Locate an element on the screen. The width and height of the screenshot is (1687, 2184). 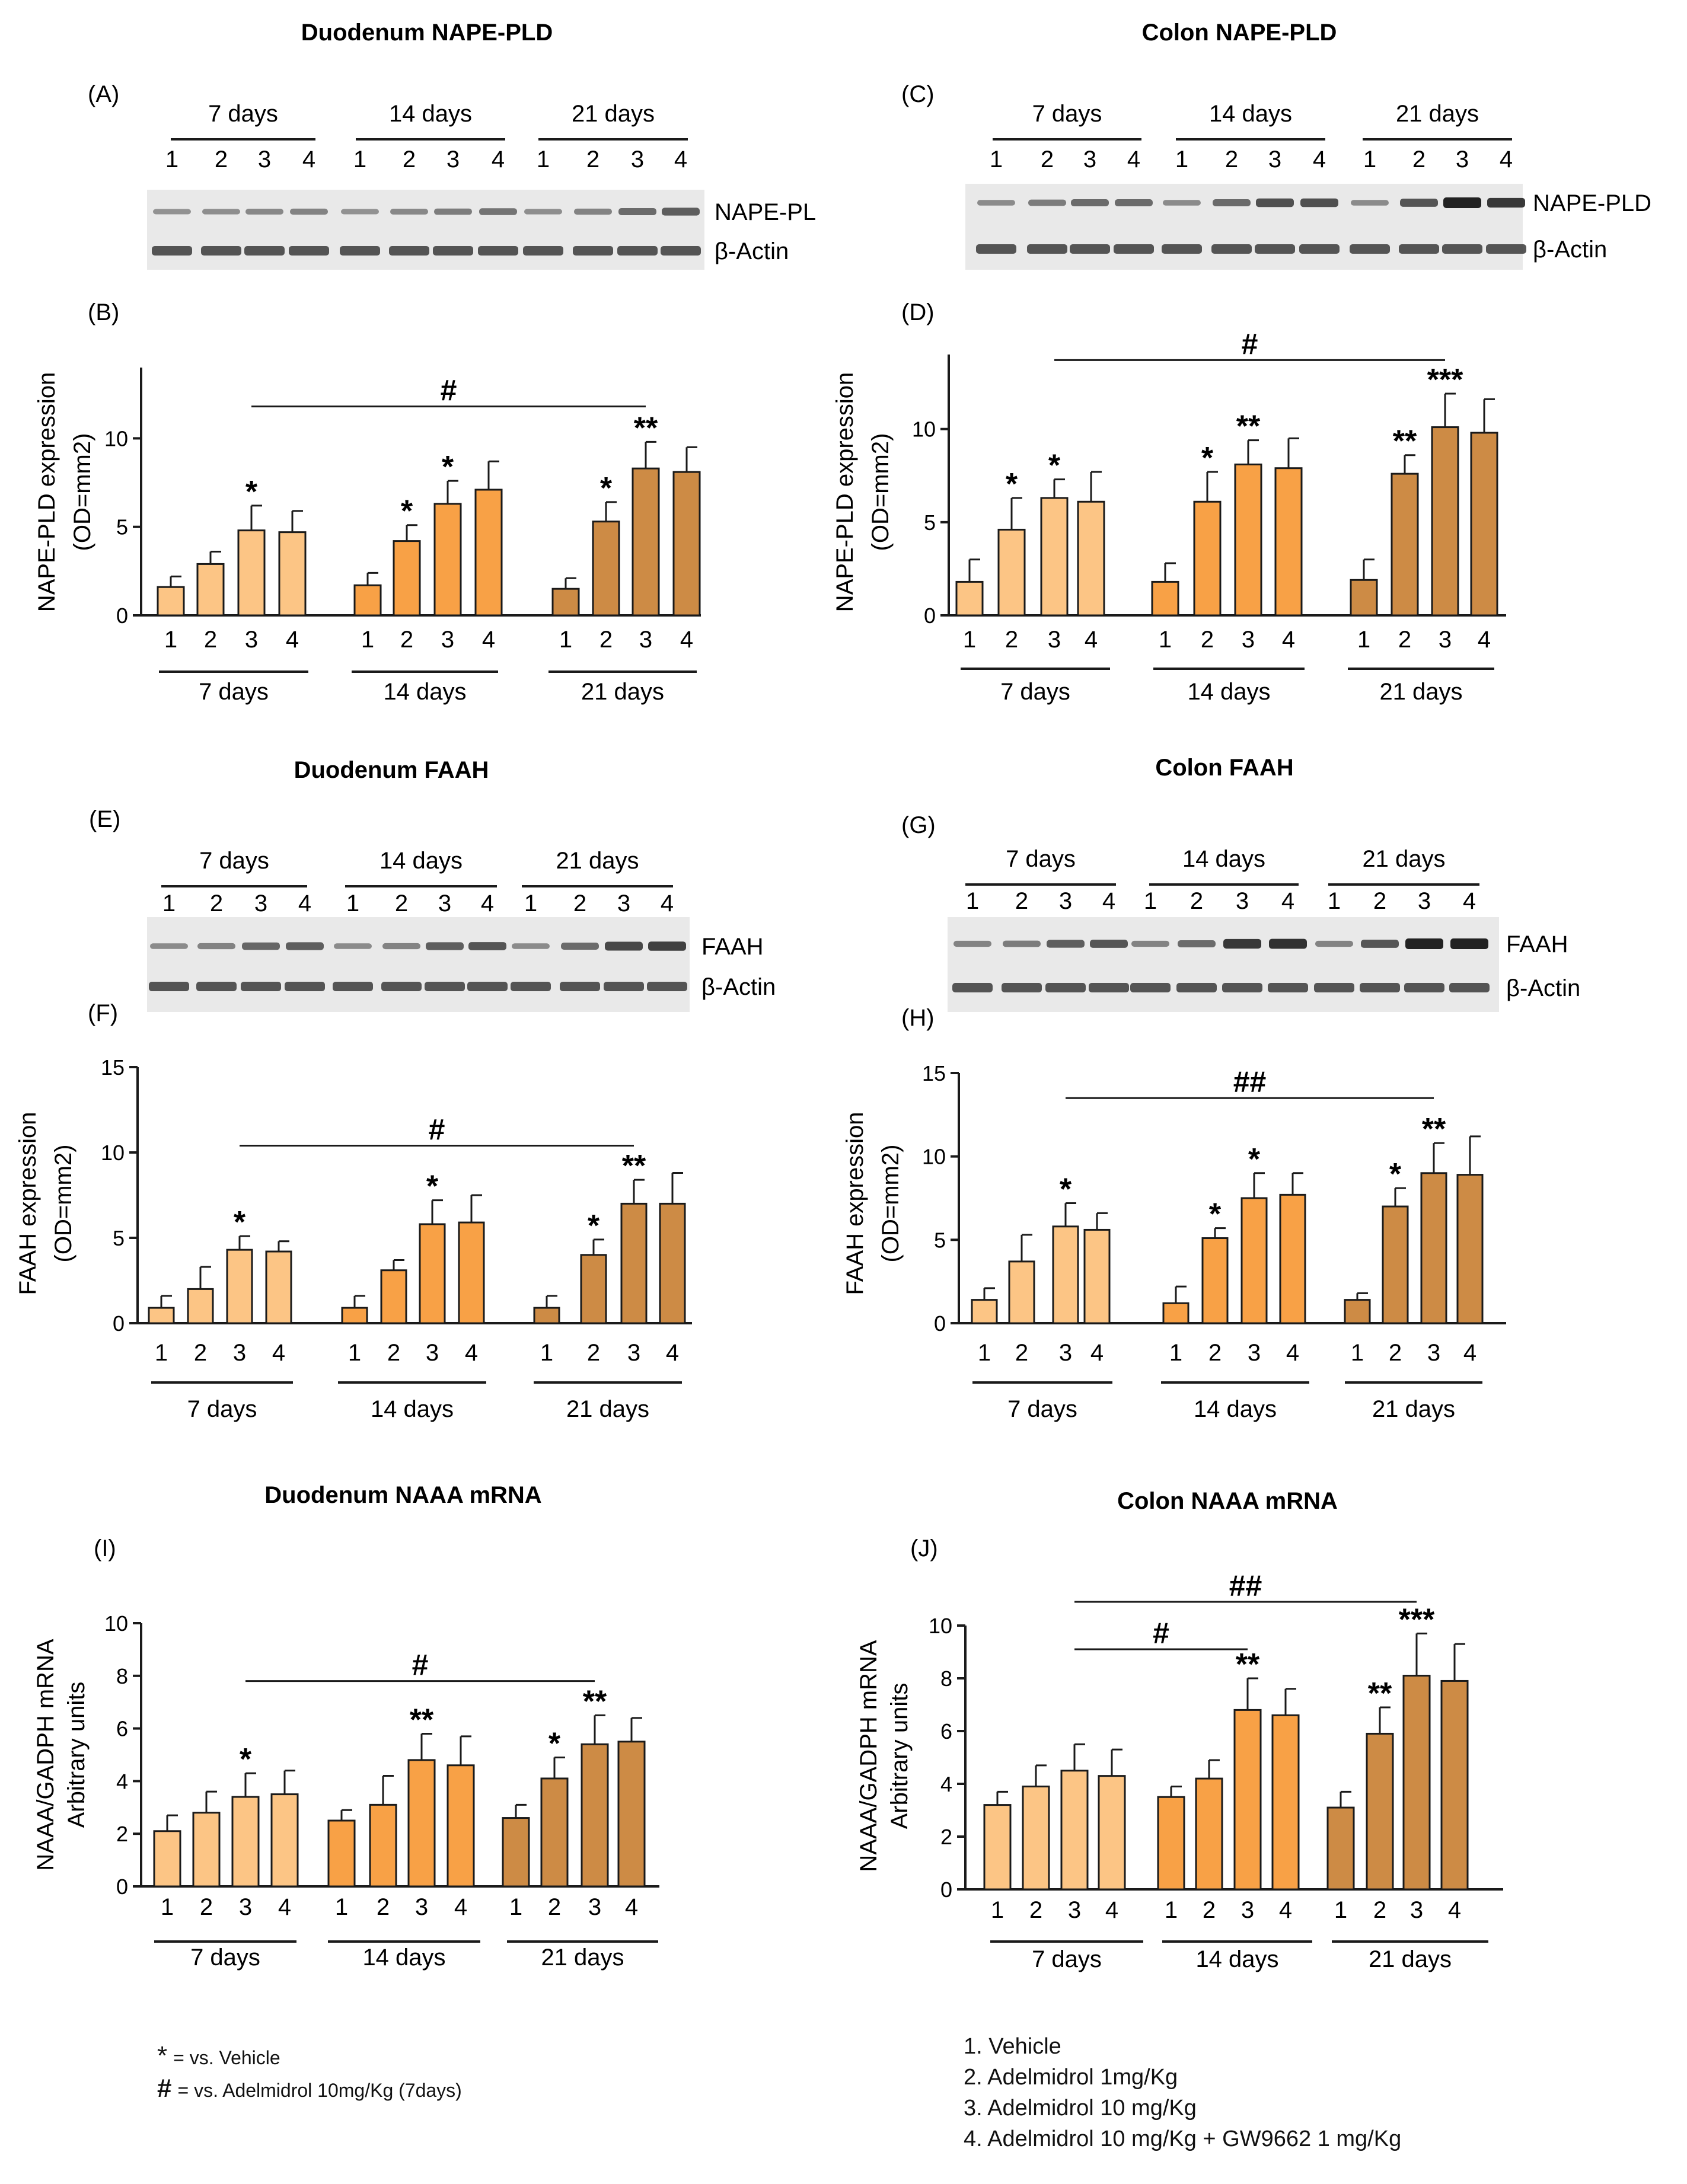
blot-target-label: NAPE-PL is located at coordinates (765, 212).